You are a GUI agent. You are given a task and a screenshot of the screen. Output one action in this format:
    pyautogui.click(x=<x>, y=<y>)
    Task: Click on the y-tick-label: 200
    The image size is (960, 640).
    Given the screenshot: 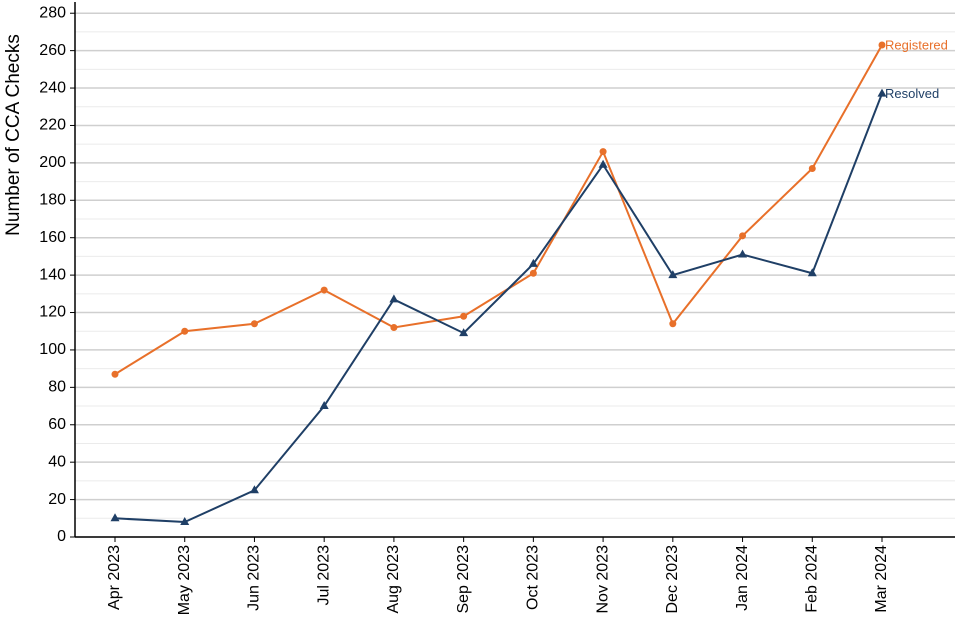 What is the action you would take?
    pyautogui.click(x=52, y=162)
    